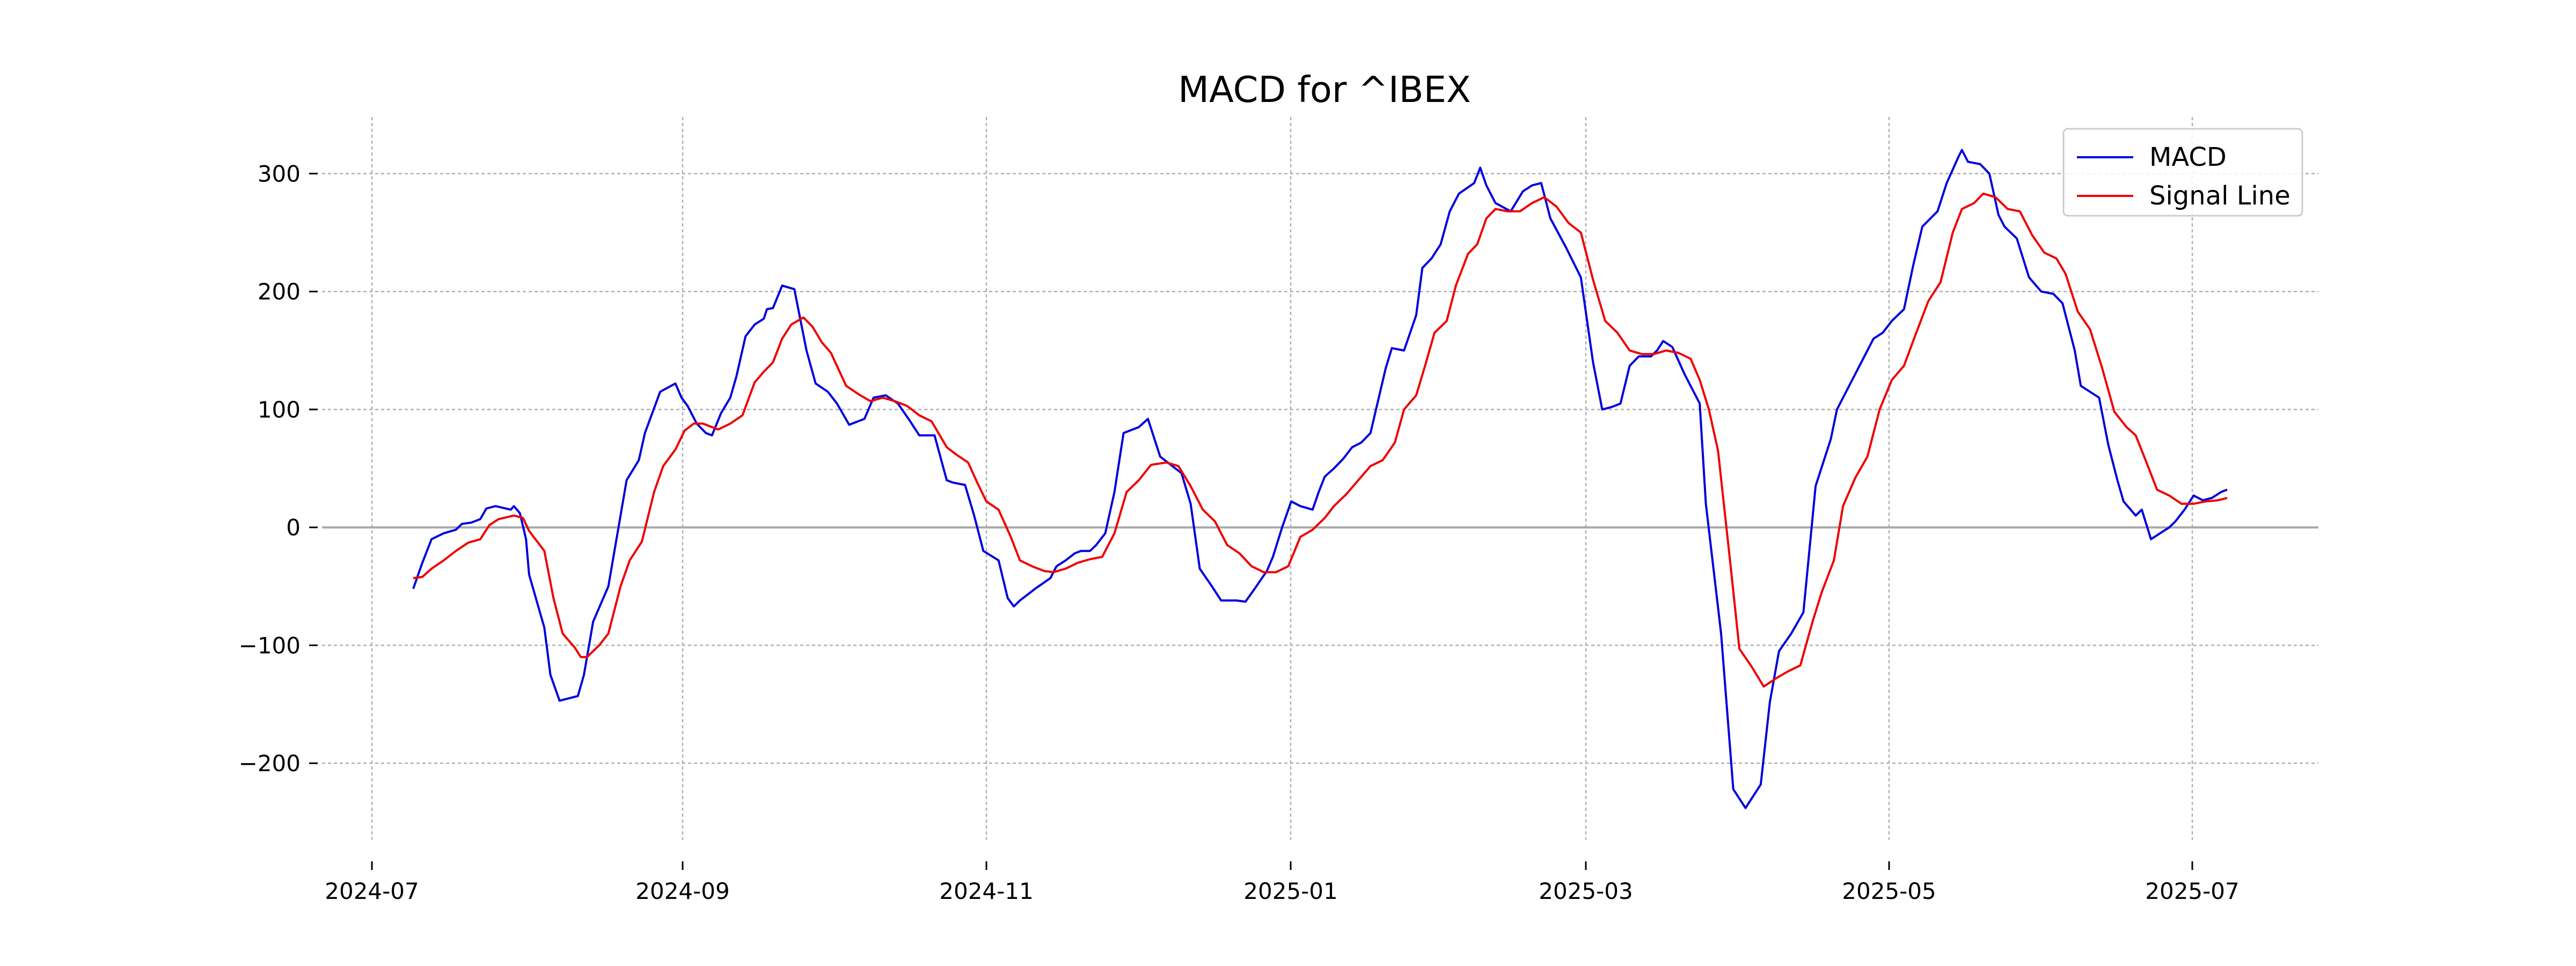 This screenshot has width=2576, height=966. What do you see at coordinates (372, 891) in the screenshot?
I see `x-tick-label: 2024-07` at bounding box center [372, 891].